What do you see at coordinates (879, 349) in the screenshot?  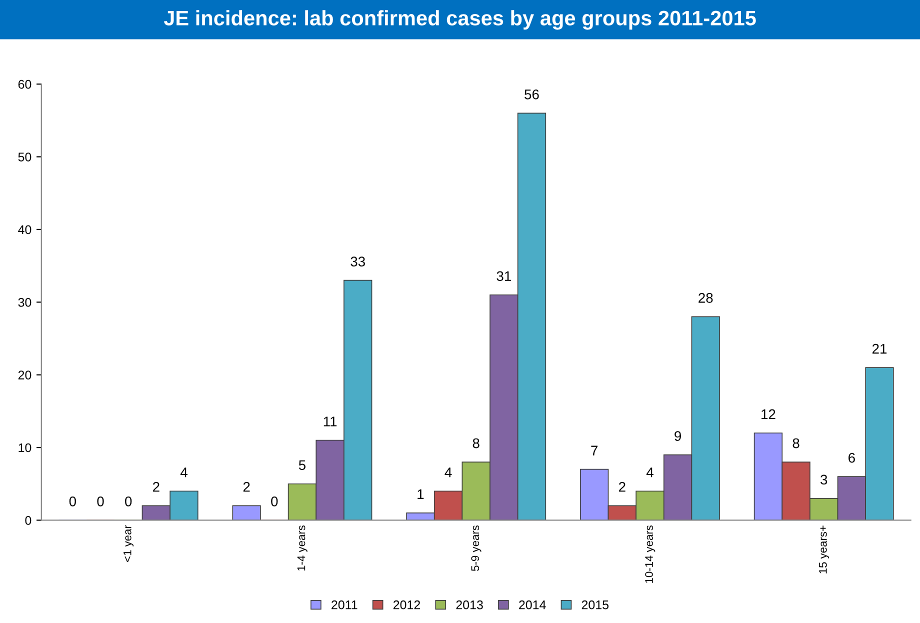 I see `data-label: 21` at bounding box center [879, 349].